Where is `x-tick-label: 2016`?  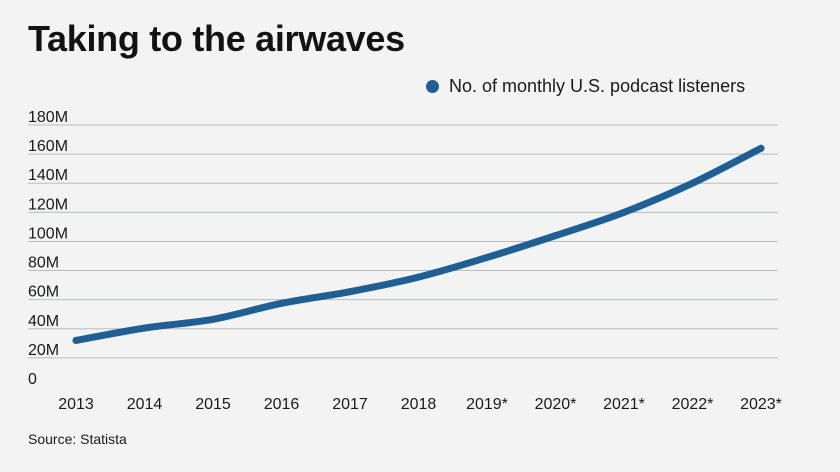 x-tick-label: 2016 is located at coordinates (282, 404).